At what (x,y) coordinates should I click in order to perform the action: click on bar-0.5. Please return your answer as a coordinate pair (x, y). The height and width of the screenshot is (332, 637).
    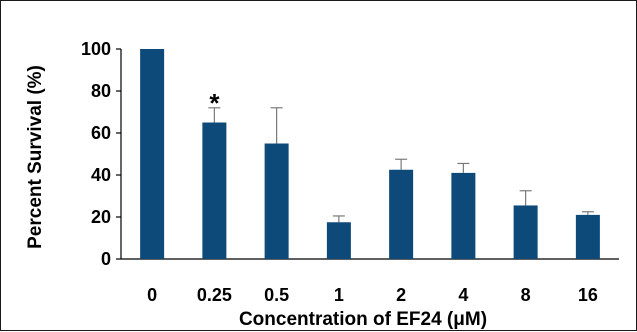
    Looking at the image, I should click on (276, 201).